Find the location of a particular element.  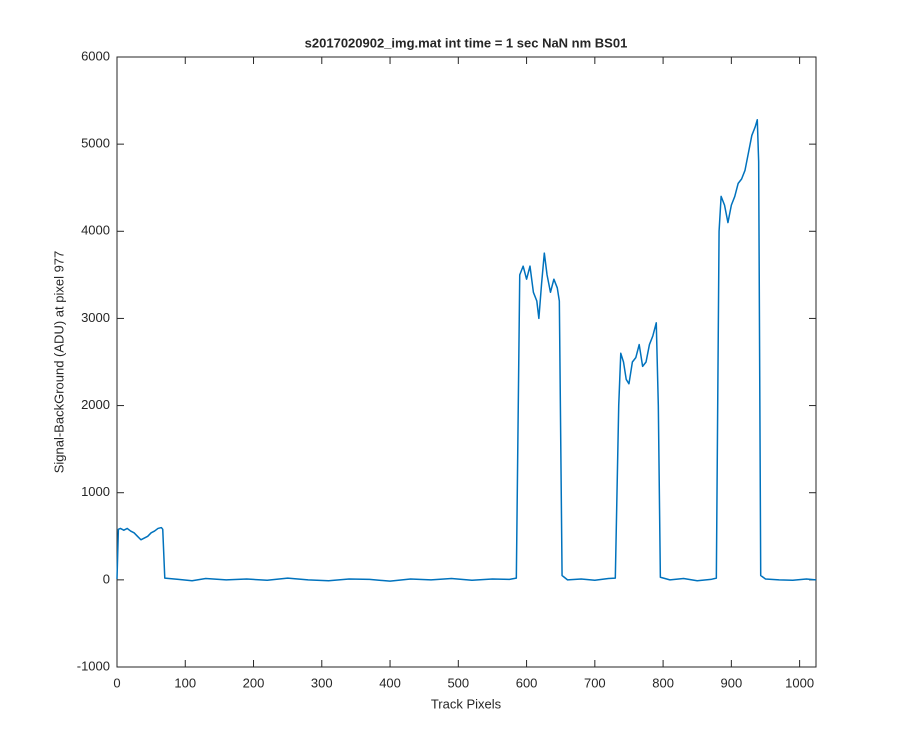

y-tick-label: -1000 is located at coordinates (93, 665).